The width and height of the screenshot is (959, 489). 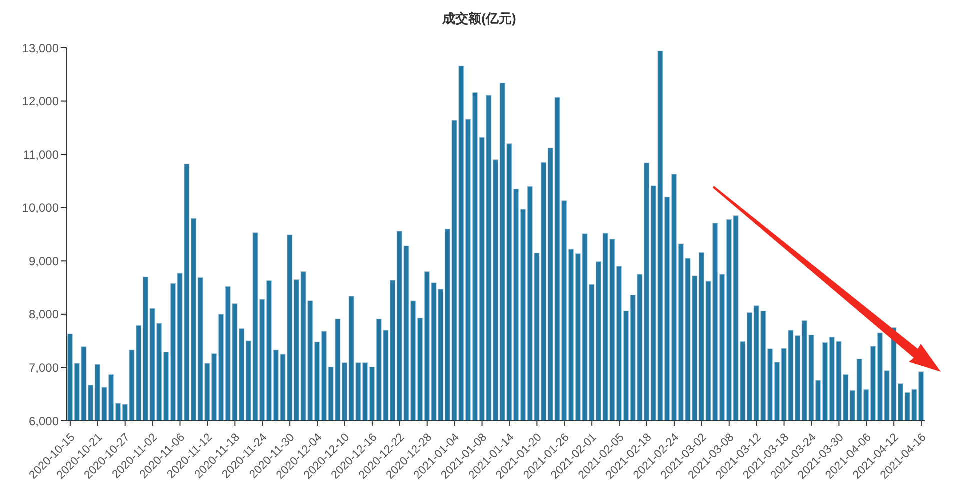 What do you see at coordinates (41, 48) in the screenshot?
I see `y-tick-label: 13,000` at bounding box center [41, 48].